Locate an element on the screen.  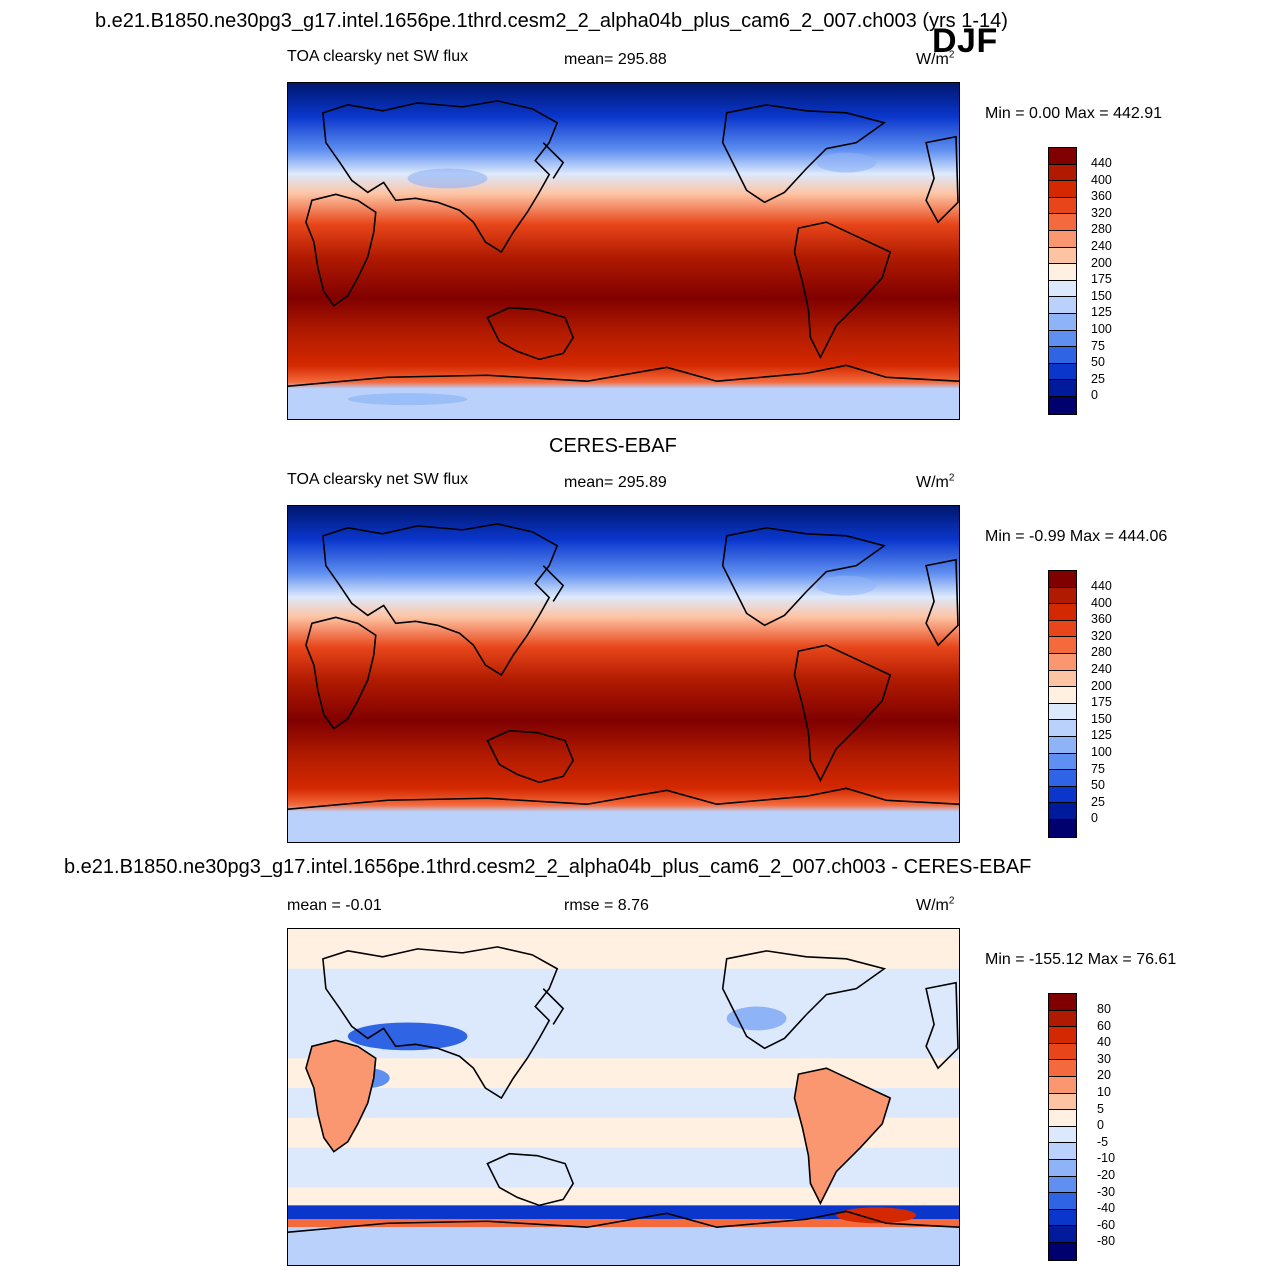
panel2-dataset-title: CERES-EBAF is located at coordinates (613, 446).